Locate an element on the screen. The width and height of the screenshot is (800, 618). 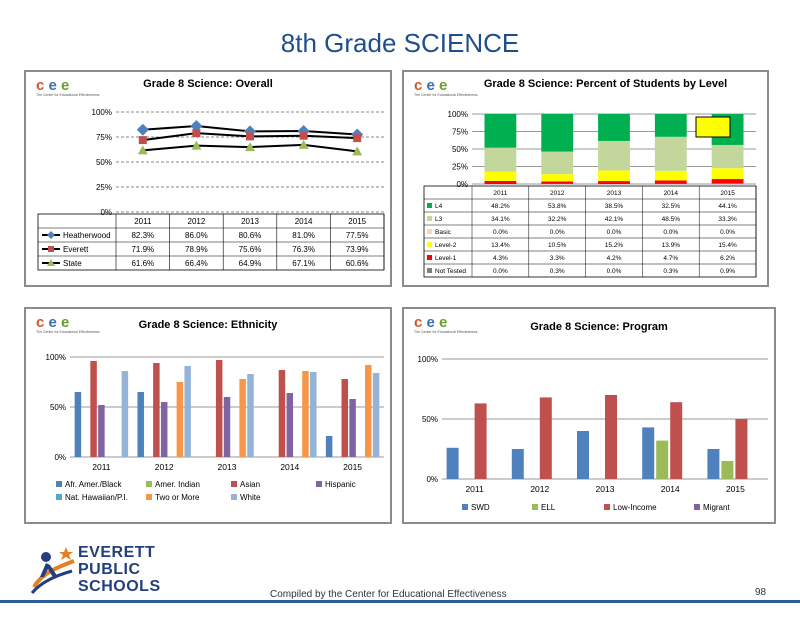
y-tick-label: 25% is located at coordinates (460, 167).